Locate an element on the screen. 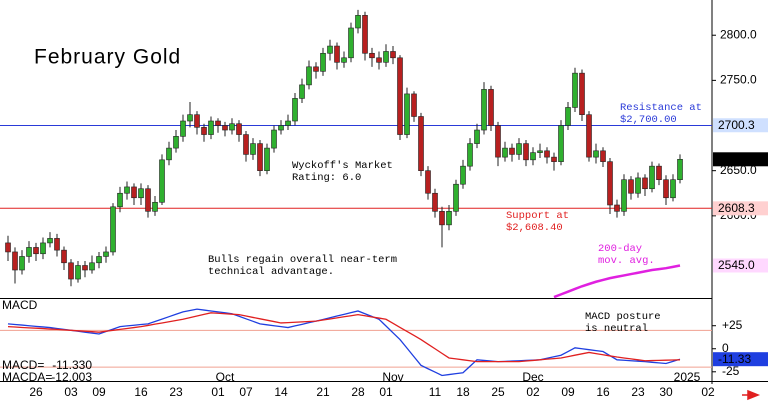 The height and width of the screenshot is (401, 768). month-label: Oct is located at coordinates (225, 377).